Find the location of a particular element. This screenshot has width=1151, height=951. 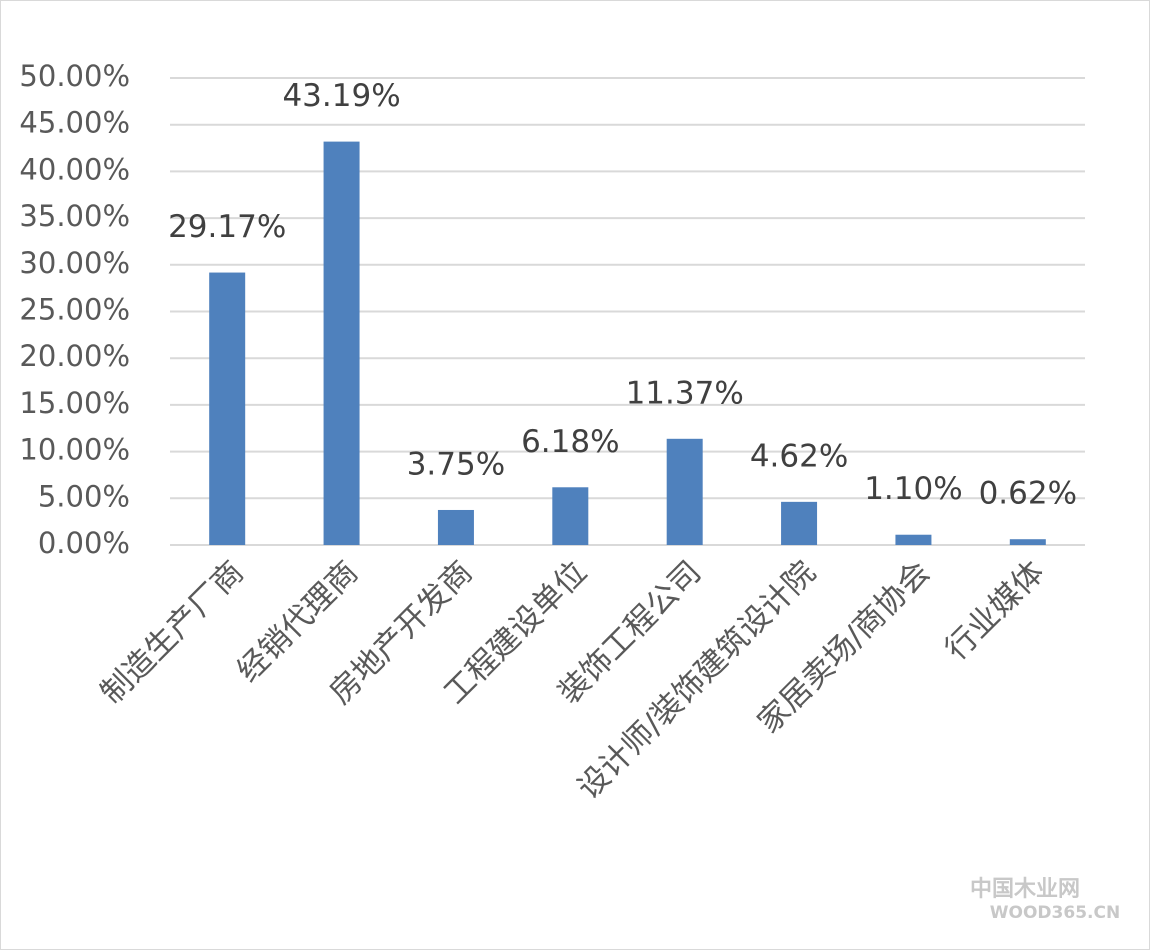

data-label: 29.17% is located at coordinates (227, 227).